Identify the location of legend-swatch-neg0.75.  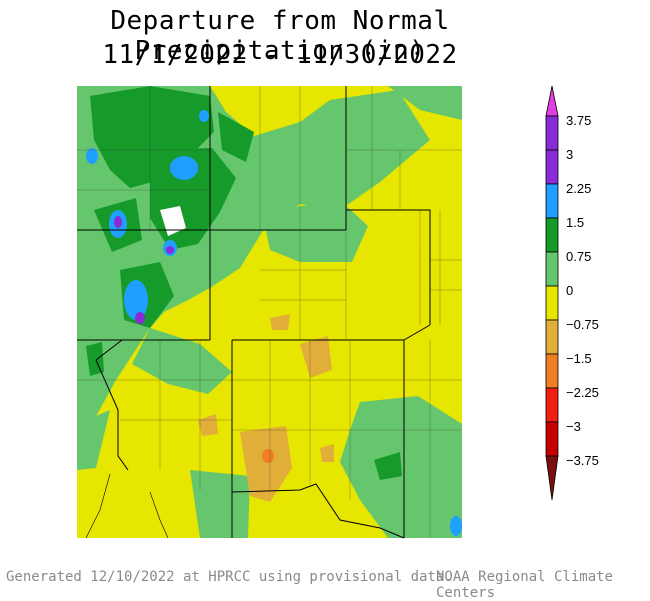
(552, 303).